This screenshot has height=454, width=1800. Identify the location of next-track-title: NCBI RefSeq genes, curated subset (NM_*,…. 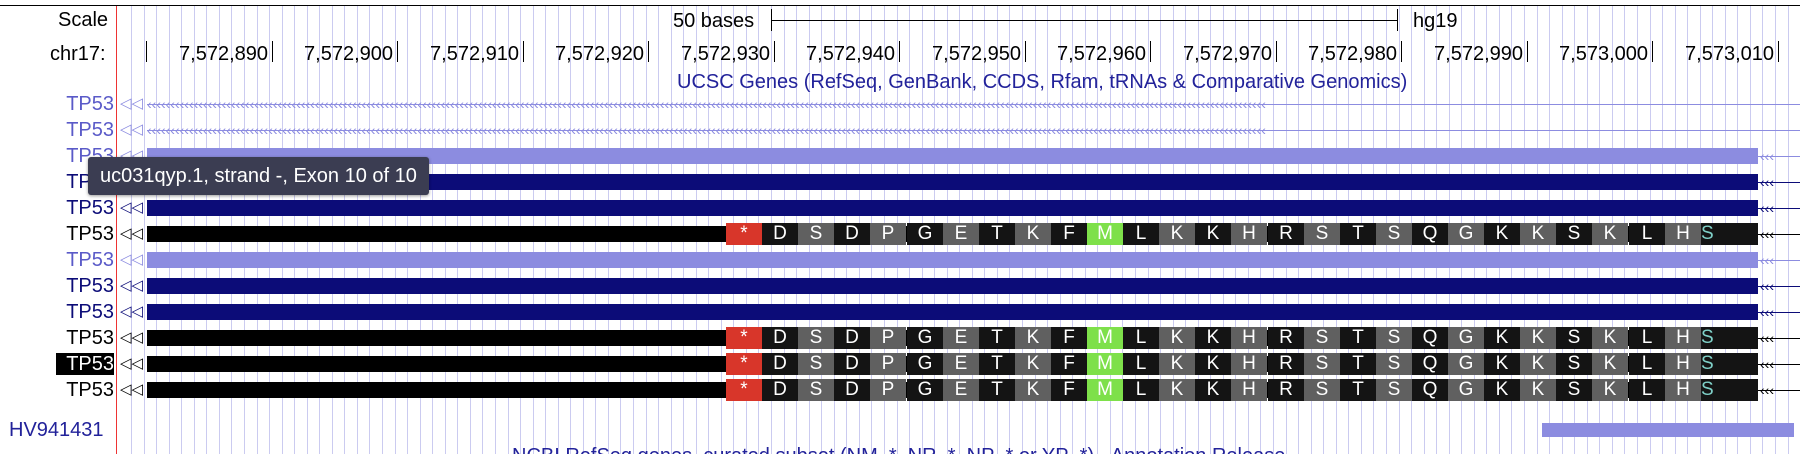
(910, 449).